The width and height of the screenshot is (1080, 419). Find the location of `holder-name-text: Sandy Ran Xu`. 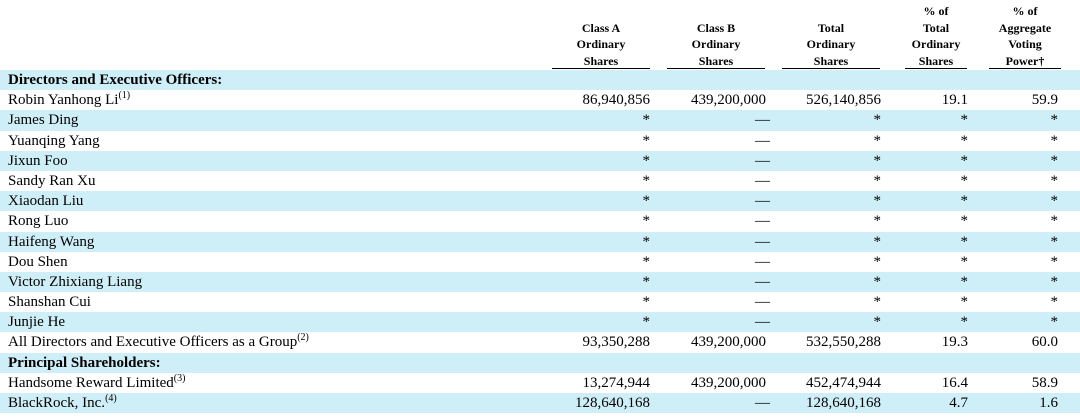

holder-name-text: Sandy Ran Xu is located at coordinates (52, 180).